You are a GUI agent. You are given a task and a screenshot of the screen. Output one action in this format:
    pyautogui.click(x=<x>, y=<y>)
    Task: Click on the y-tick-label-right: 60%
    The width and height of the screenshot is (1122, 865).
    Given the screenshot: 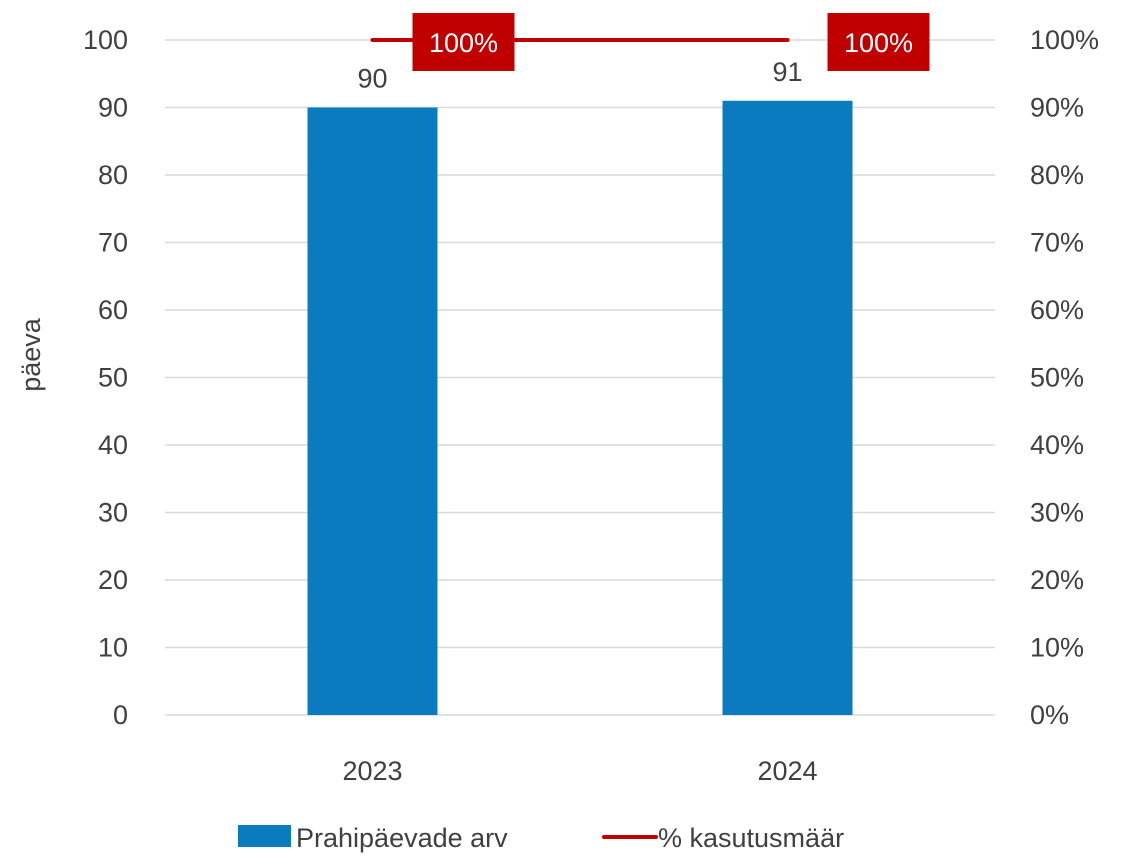 What is the action you would take?
    pyautogui.click(x=1057, y=310)
    